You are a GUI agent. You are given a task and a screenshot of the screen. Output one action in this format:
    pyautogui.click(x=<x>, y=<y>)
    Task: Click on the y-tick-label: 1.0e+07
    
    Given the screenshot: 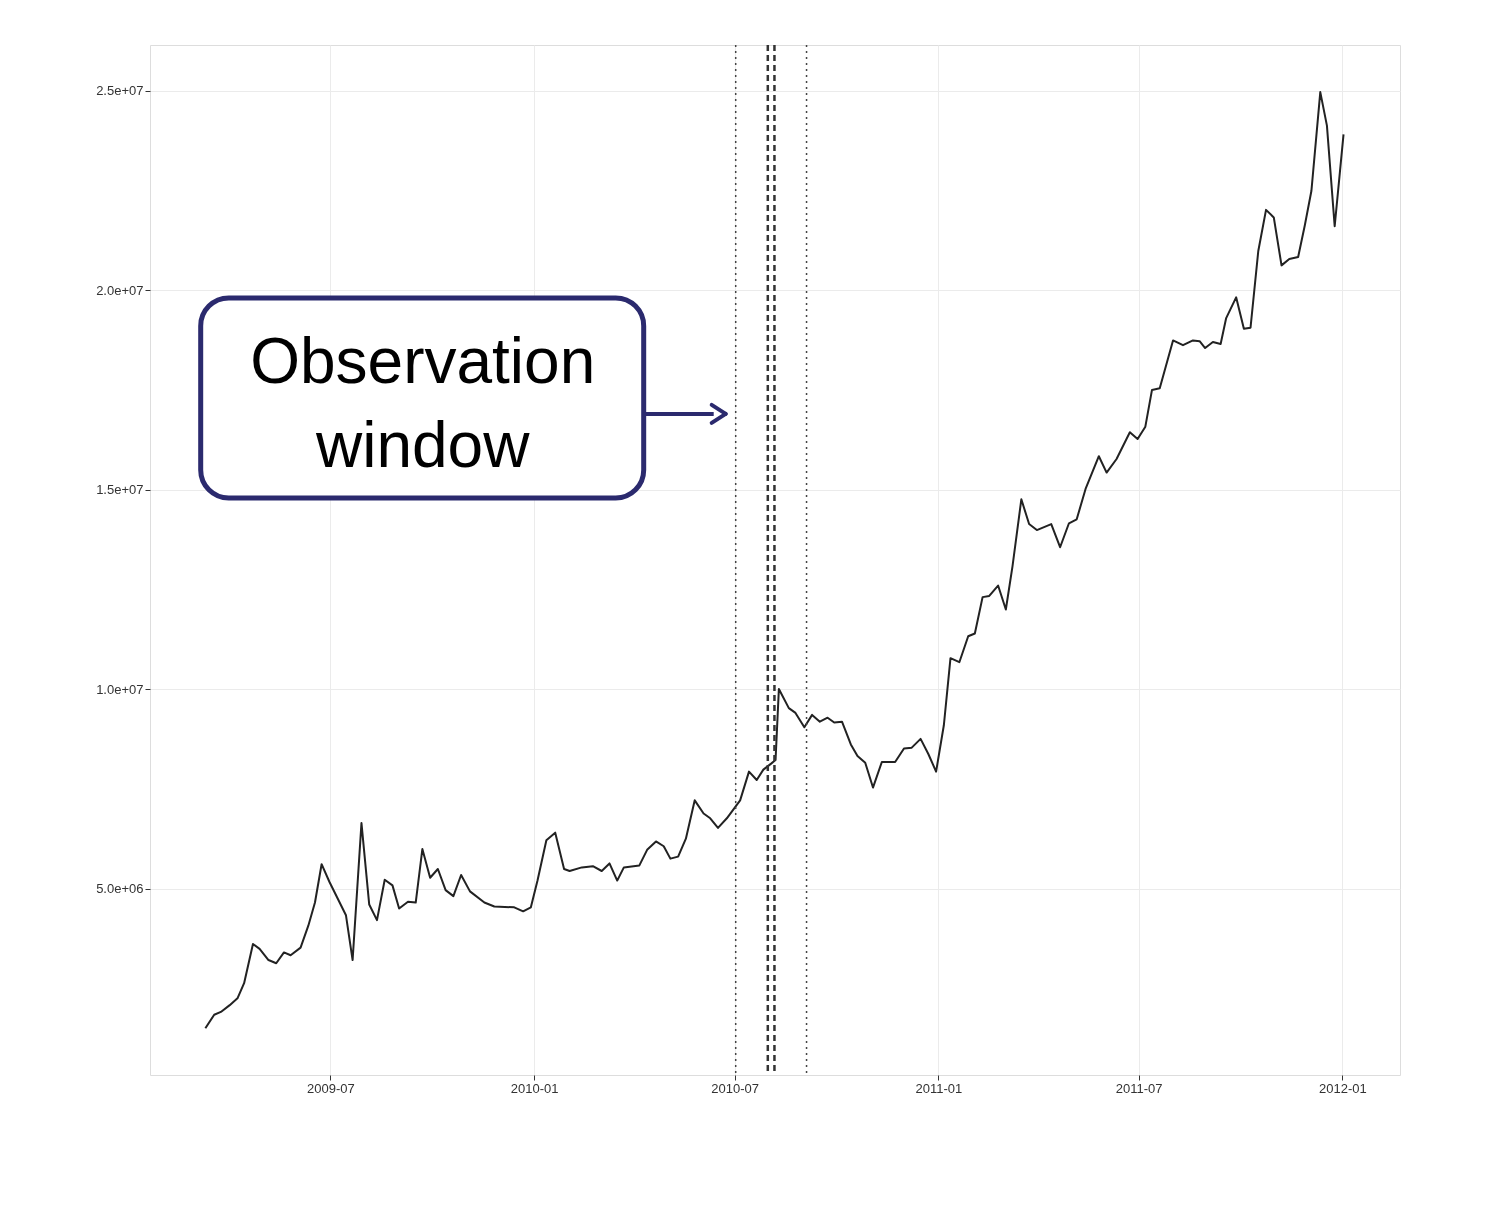 What is the action you would take?
    pyautogui.click(x=120, y=689)
    